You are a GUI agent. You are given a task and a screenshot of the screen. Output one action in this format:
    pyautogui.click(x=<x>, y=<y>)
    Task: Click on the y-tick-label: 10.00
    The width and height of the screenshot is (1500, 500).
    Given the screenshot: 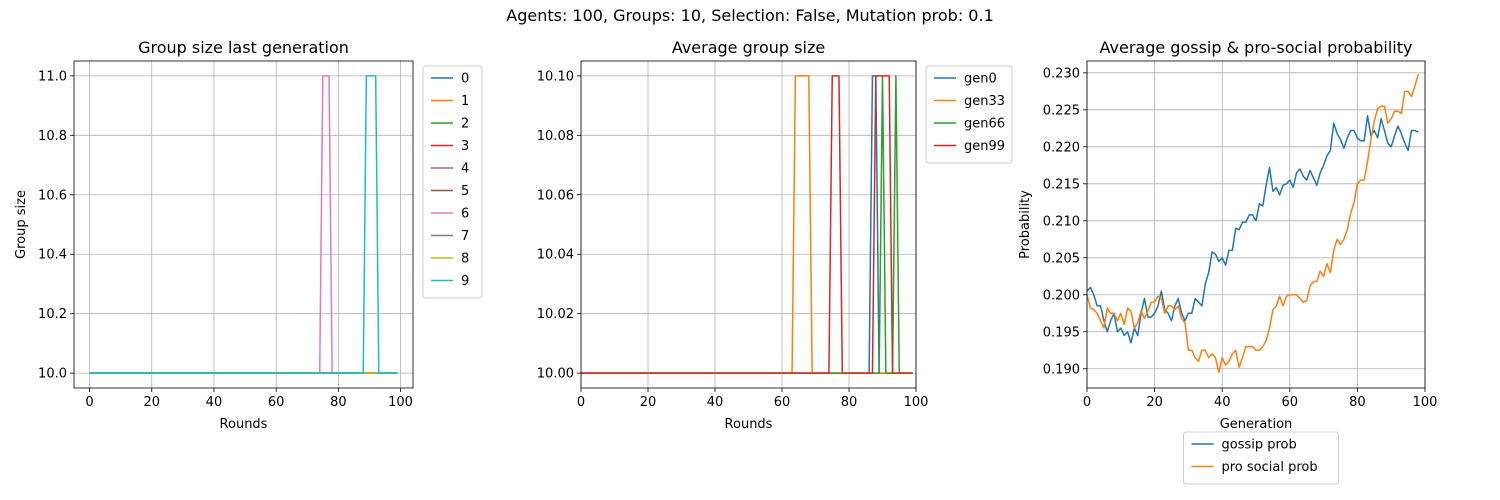 What is the action you would take?
    pyautogui.click(x=555, y=374)
    